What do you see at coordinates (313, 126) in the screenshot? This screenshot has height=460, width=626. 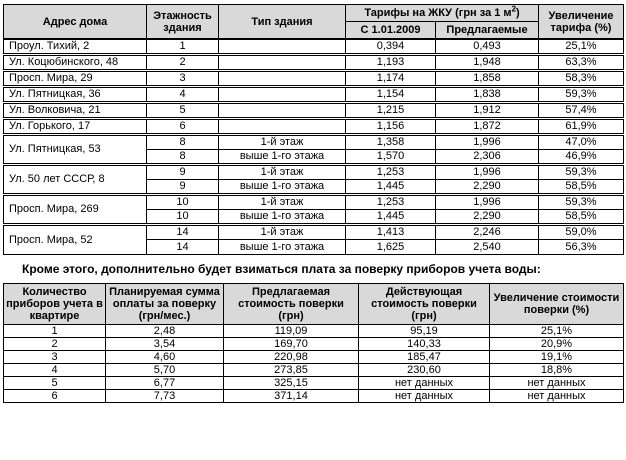 I see `table-row: Ул. Горького, 17 6 1,156 1,872 61,9%` at bounding box center [313, 126].